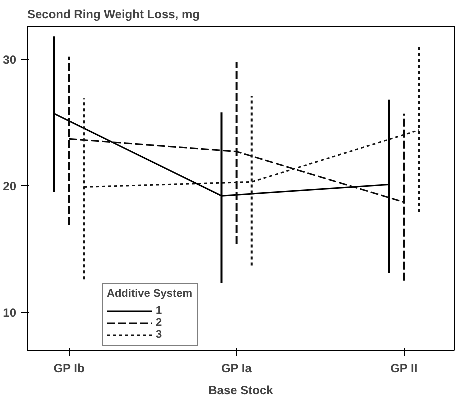 This screenshot has width=467, height=404. Describe the element at coordinates (69, 369) in the screenshot. I see `x-tick-label: GP Ib` at that location.